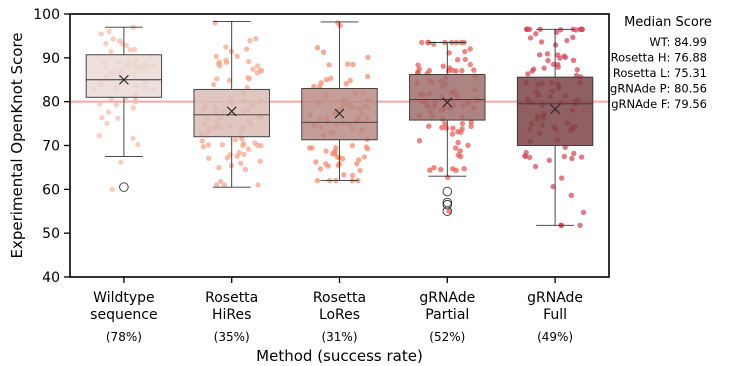  What do you see at coordinates (447, 298) in the screenshot?
I see `x-tick-label: gRNAde` at bounding box center [447, 298].